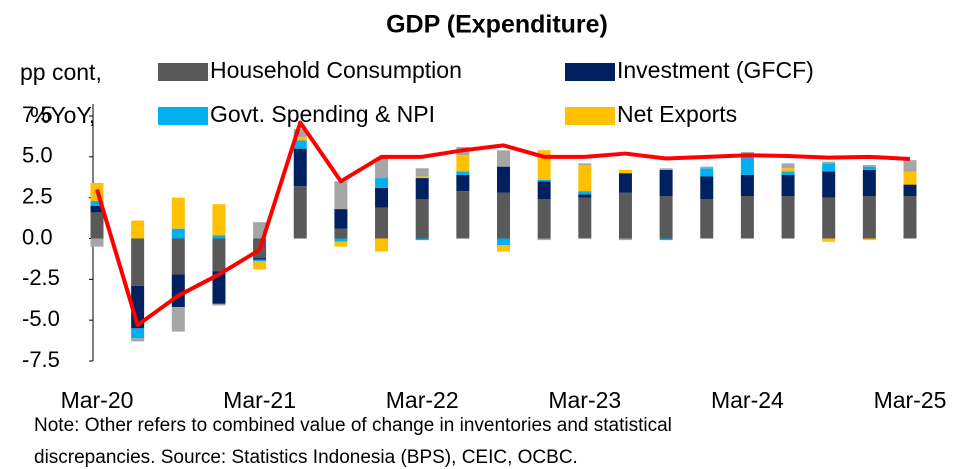 The image size is (958, 469). Describe the element at coordinates (336, 70) in the screenshot. I see `legend-label: Household Consumption` at that location.